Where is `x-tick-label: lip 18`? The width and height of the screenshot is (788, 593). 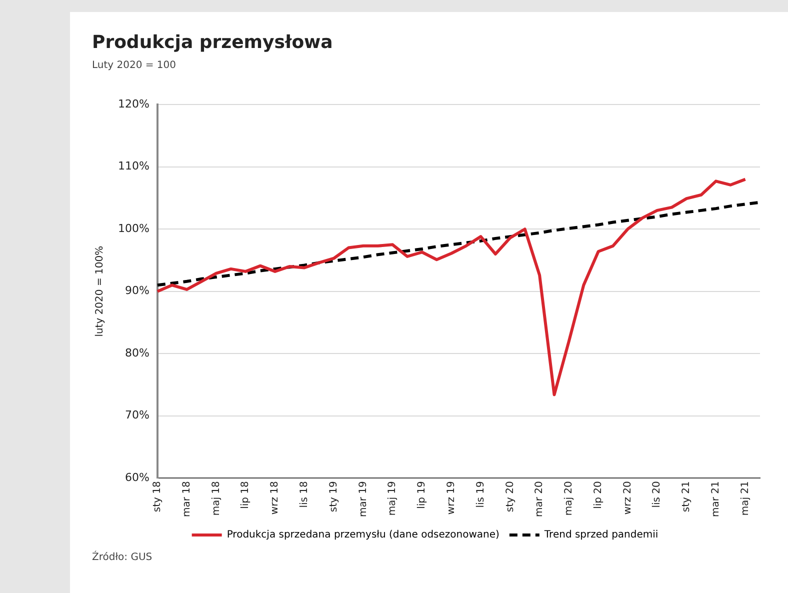 x-tick-label: lip 18 is located at coordinates (246, 495).